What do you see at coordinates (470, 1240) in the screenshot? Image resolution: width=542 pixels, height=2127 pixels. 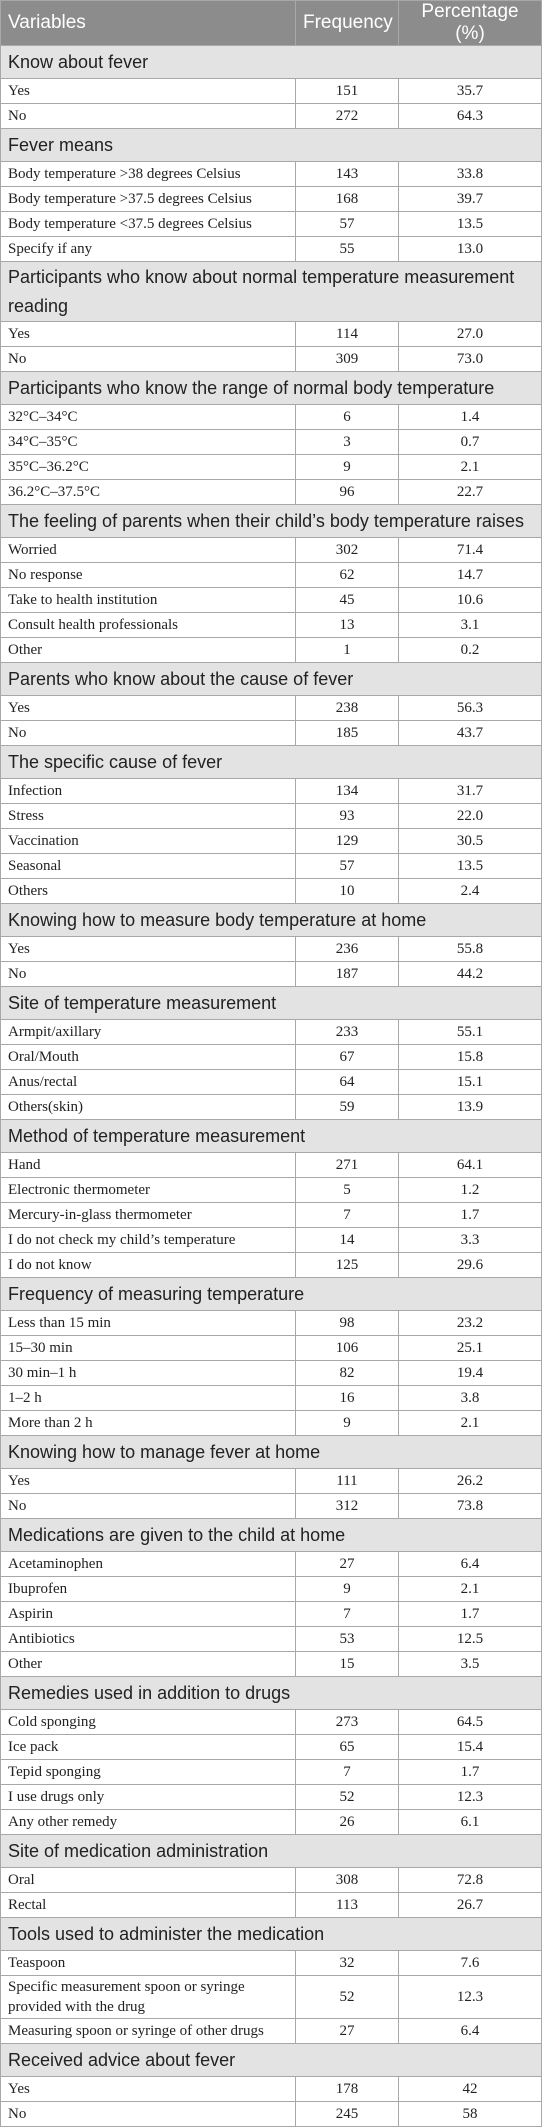 I see `row-percentage: 3.3` at bounding box center [470, 1240].